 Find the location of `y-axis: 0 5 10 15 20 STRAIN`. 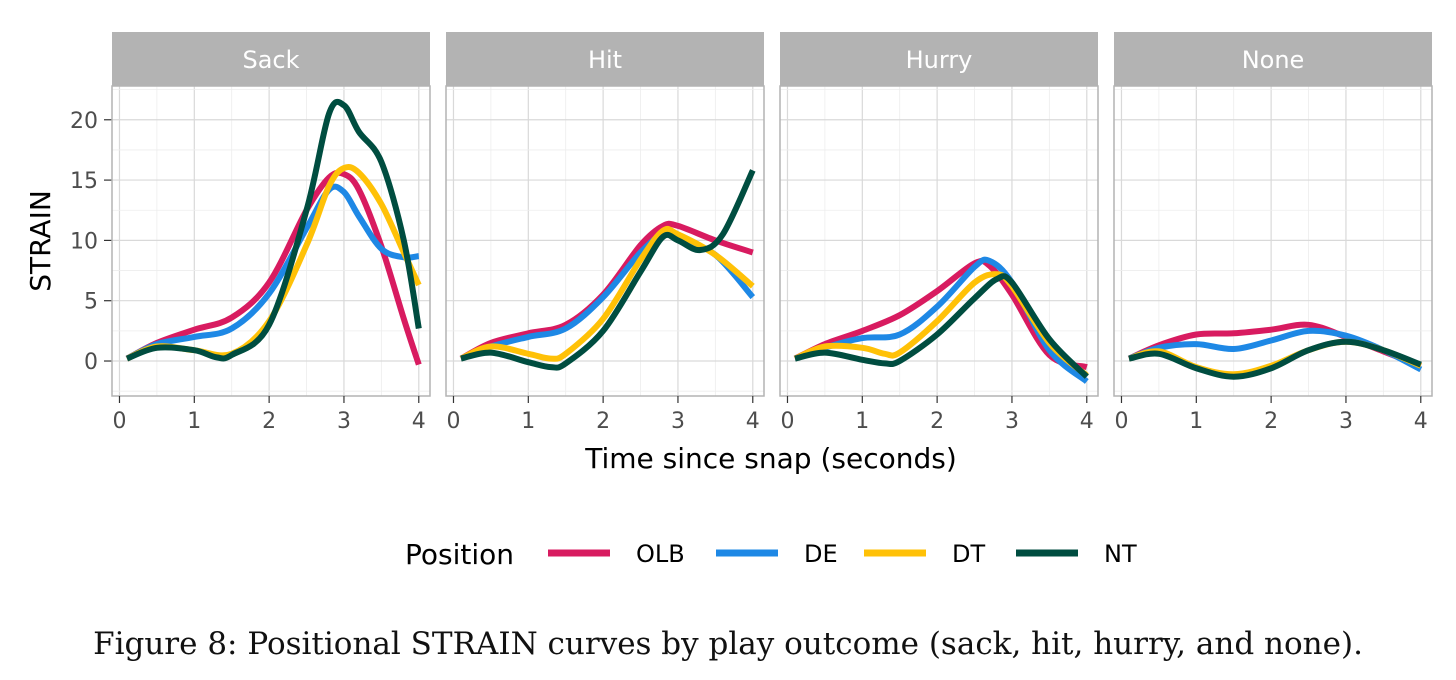

y-axis: 0 5 10 15 20 STRAIN is located at coordinates (68, 242).